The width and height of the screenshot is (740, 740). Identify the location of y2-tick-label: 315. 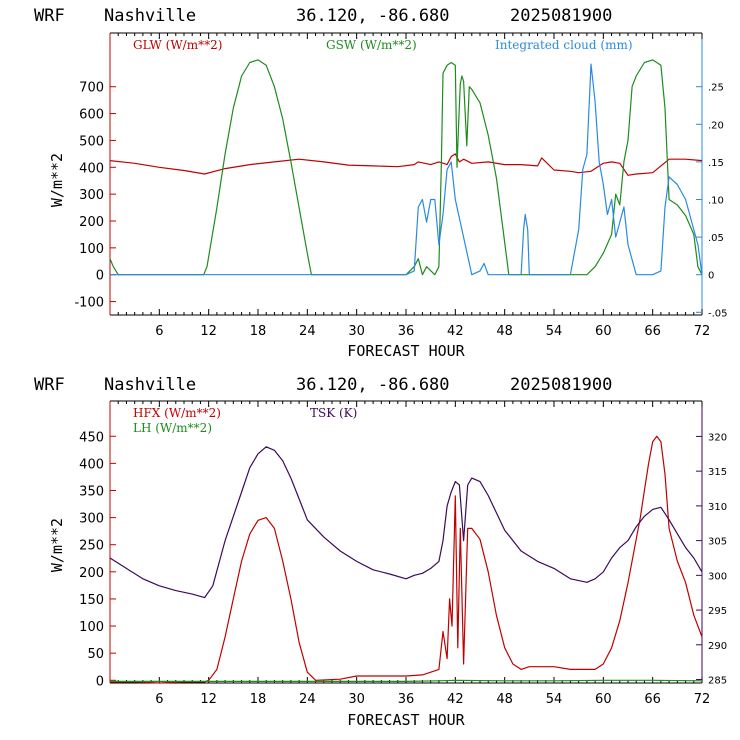
(717, 472).